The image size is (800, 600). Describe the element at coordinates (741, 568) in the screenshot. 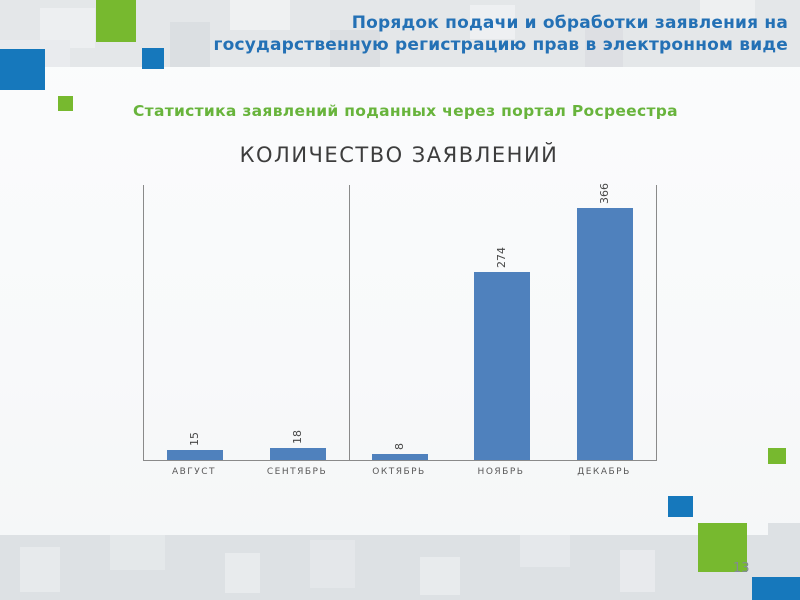

I see `page-number: 13` at that location.